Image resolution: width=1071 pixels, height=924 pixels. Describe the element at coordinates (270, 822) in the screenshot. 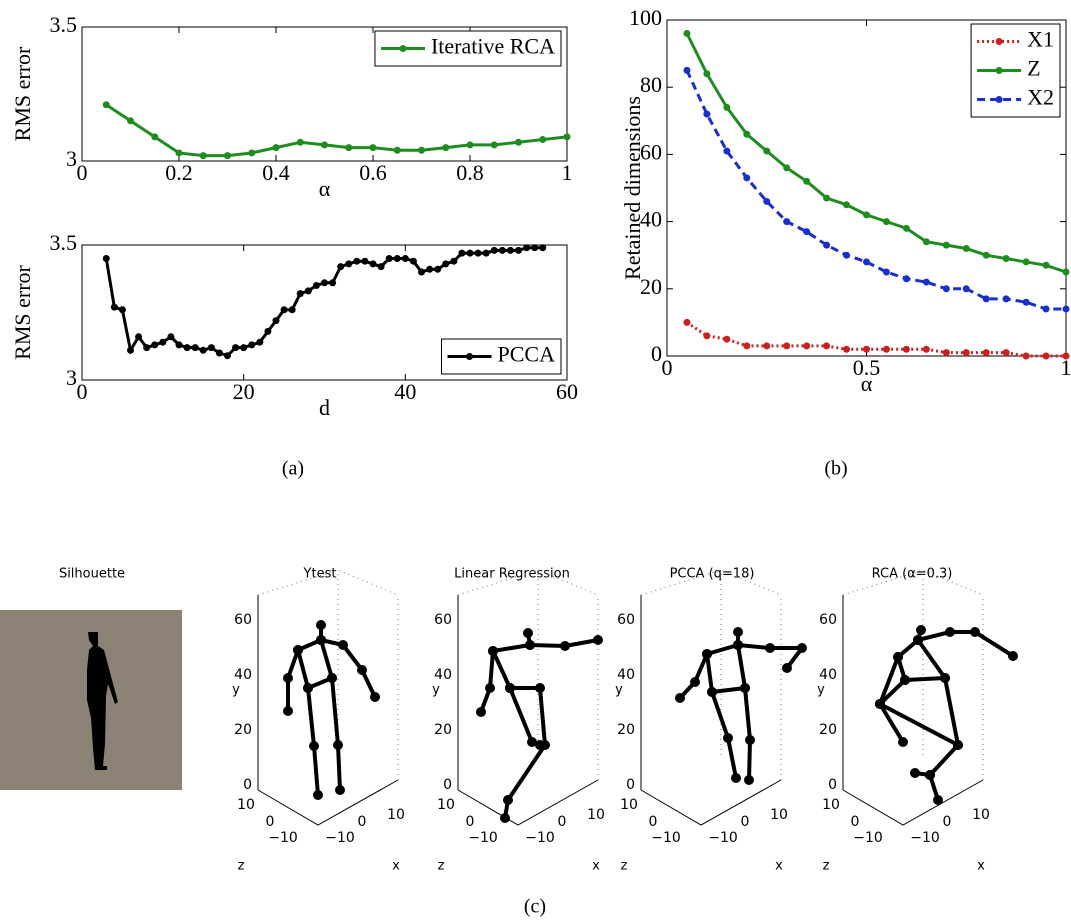

I see `z-tick-label: 0` at that location.